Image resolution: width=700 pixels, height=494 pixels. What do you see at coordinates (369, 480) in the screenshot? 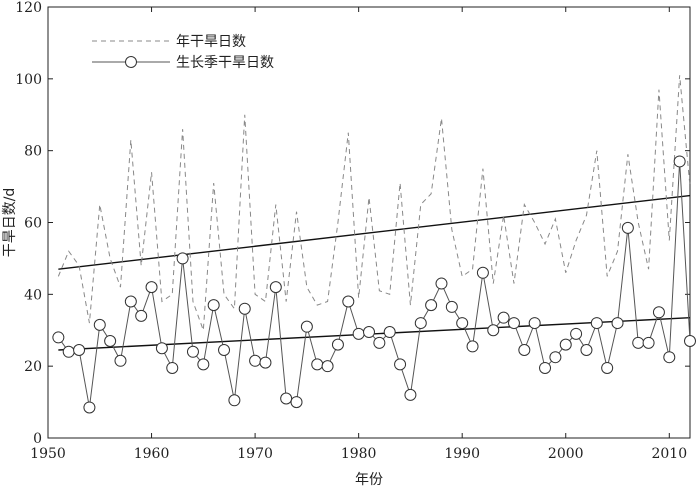
I see `x-axis-title: 年份` at bounding box center [369, 480].